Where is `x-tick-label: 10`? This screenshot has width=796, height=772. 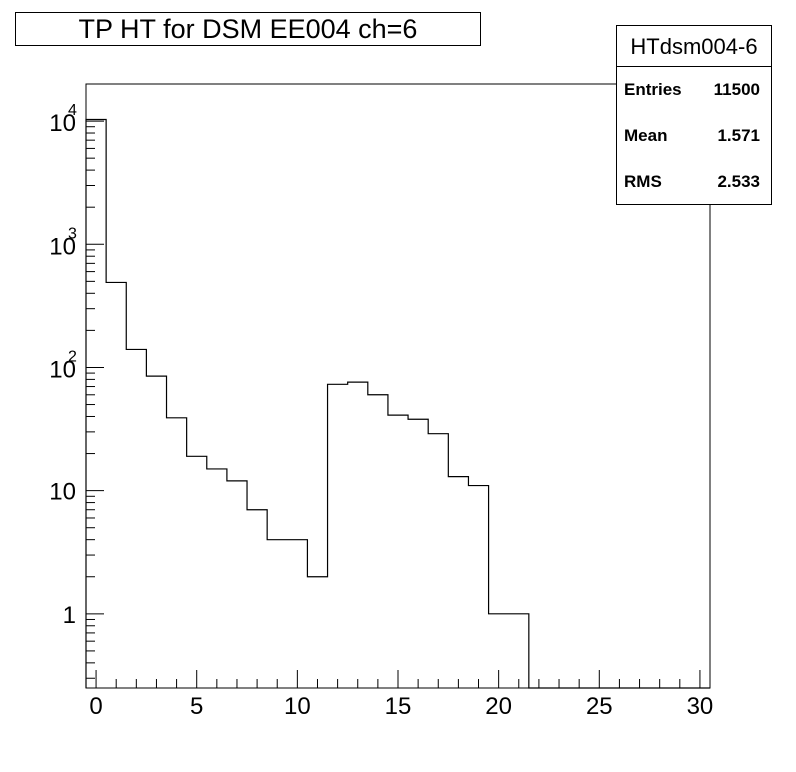
x-tick-label: 10 is located at coordinates (297, 706).